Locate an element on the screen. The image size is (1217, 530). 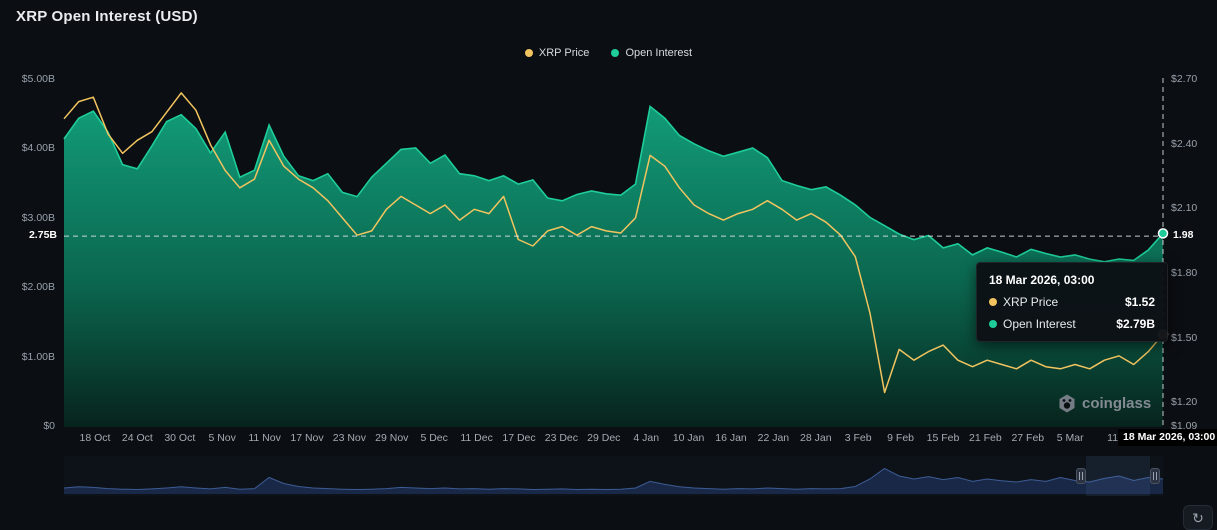
left-axis-tick: $5.00B is located at coordinates (38, 79).